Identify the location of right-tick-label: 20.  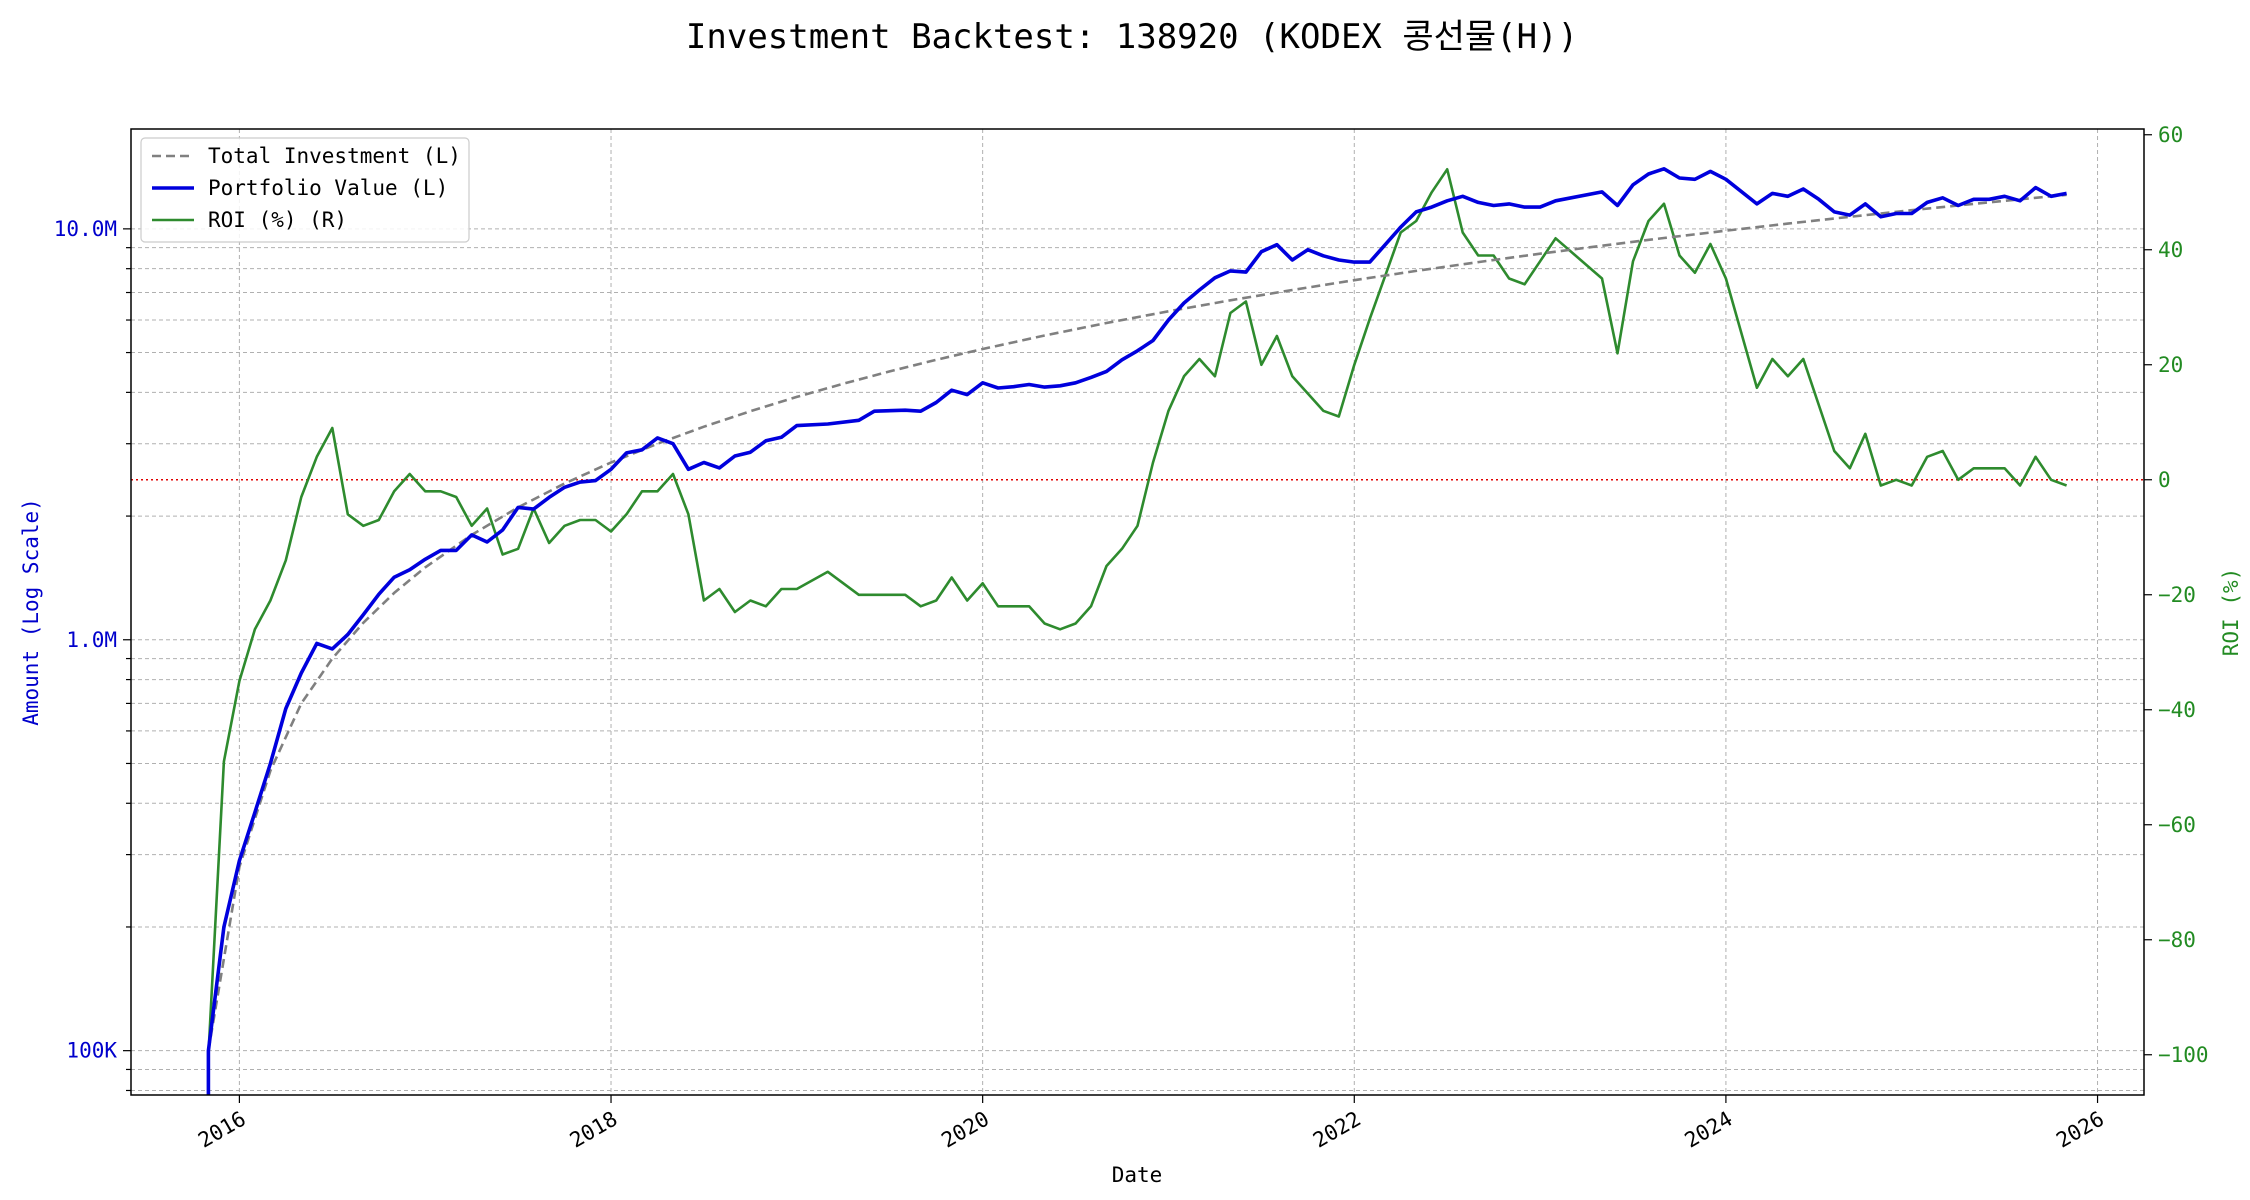
(2170, 365).